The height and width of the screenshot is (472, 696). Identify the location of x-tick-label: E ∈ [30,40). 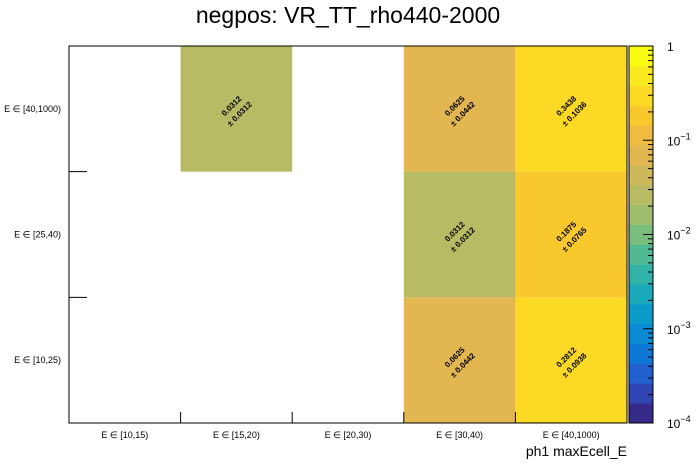
(459, 435).